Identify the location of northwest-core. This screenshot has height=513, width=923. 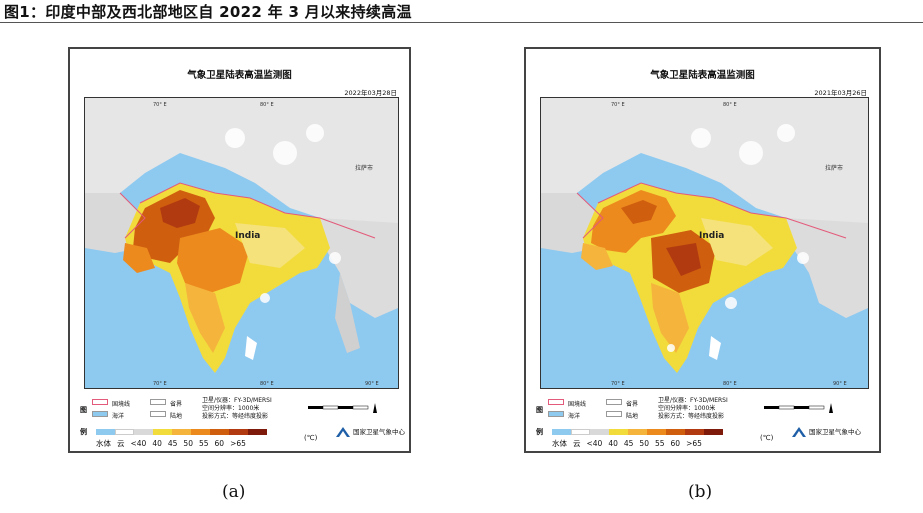
(639, 212).